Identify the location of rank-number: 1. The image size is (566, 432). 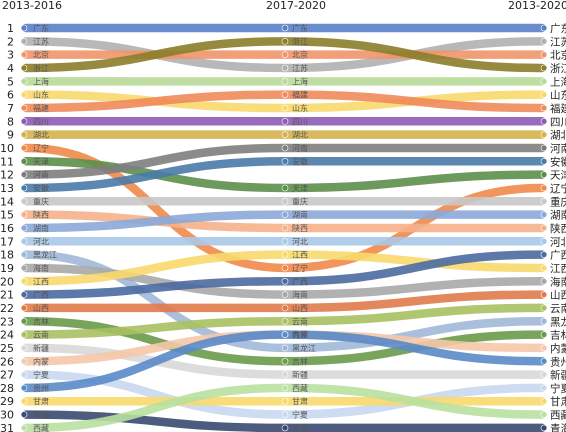
(10, 28).